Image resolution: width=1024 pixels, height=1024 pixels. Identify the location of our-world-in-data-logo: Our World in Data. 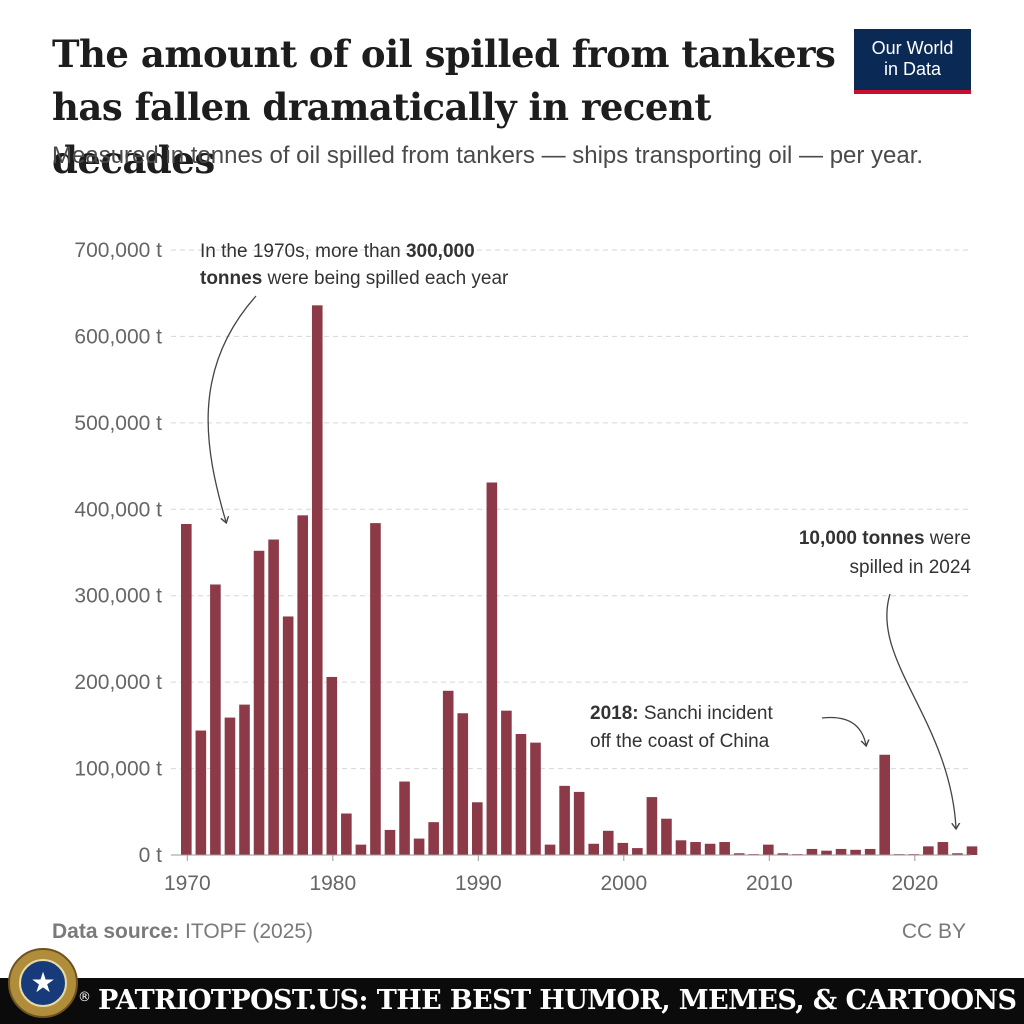
(912, 61).